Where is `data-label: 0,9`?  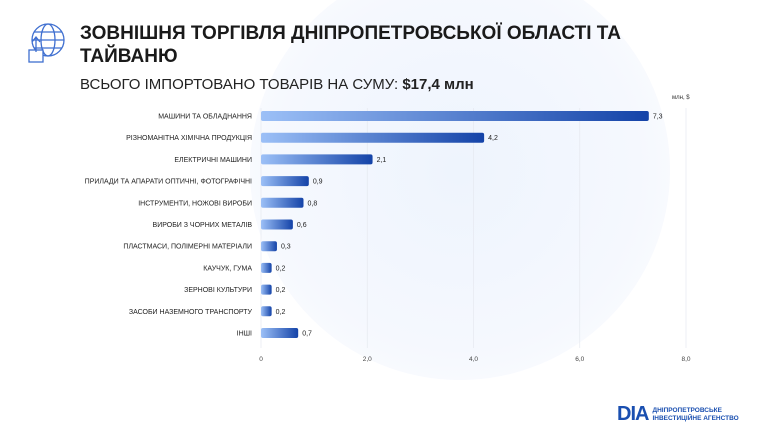 data-label: 0,9 is located at coordinates (318, 182).